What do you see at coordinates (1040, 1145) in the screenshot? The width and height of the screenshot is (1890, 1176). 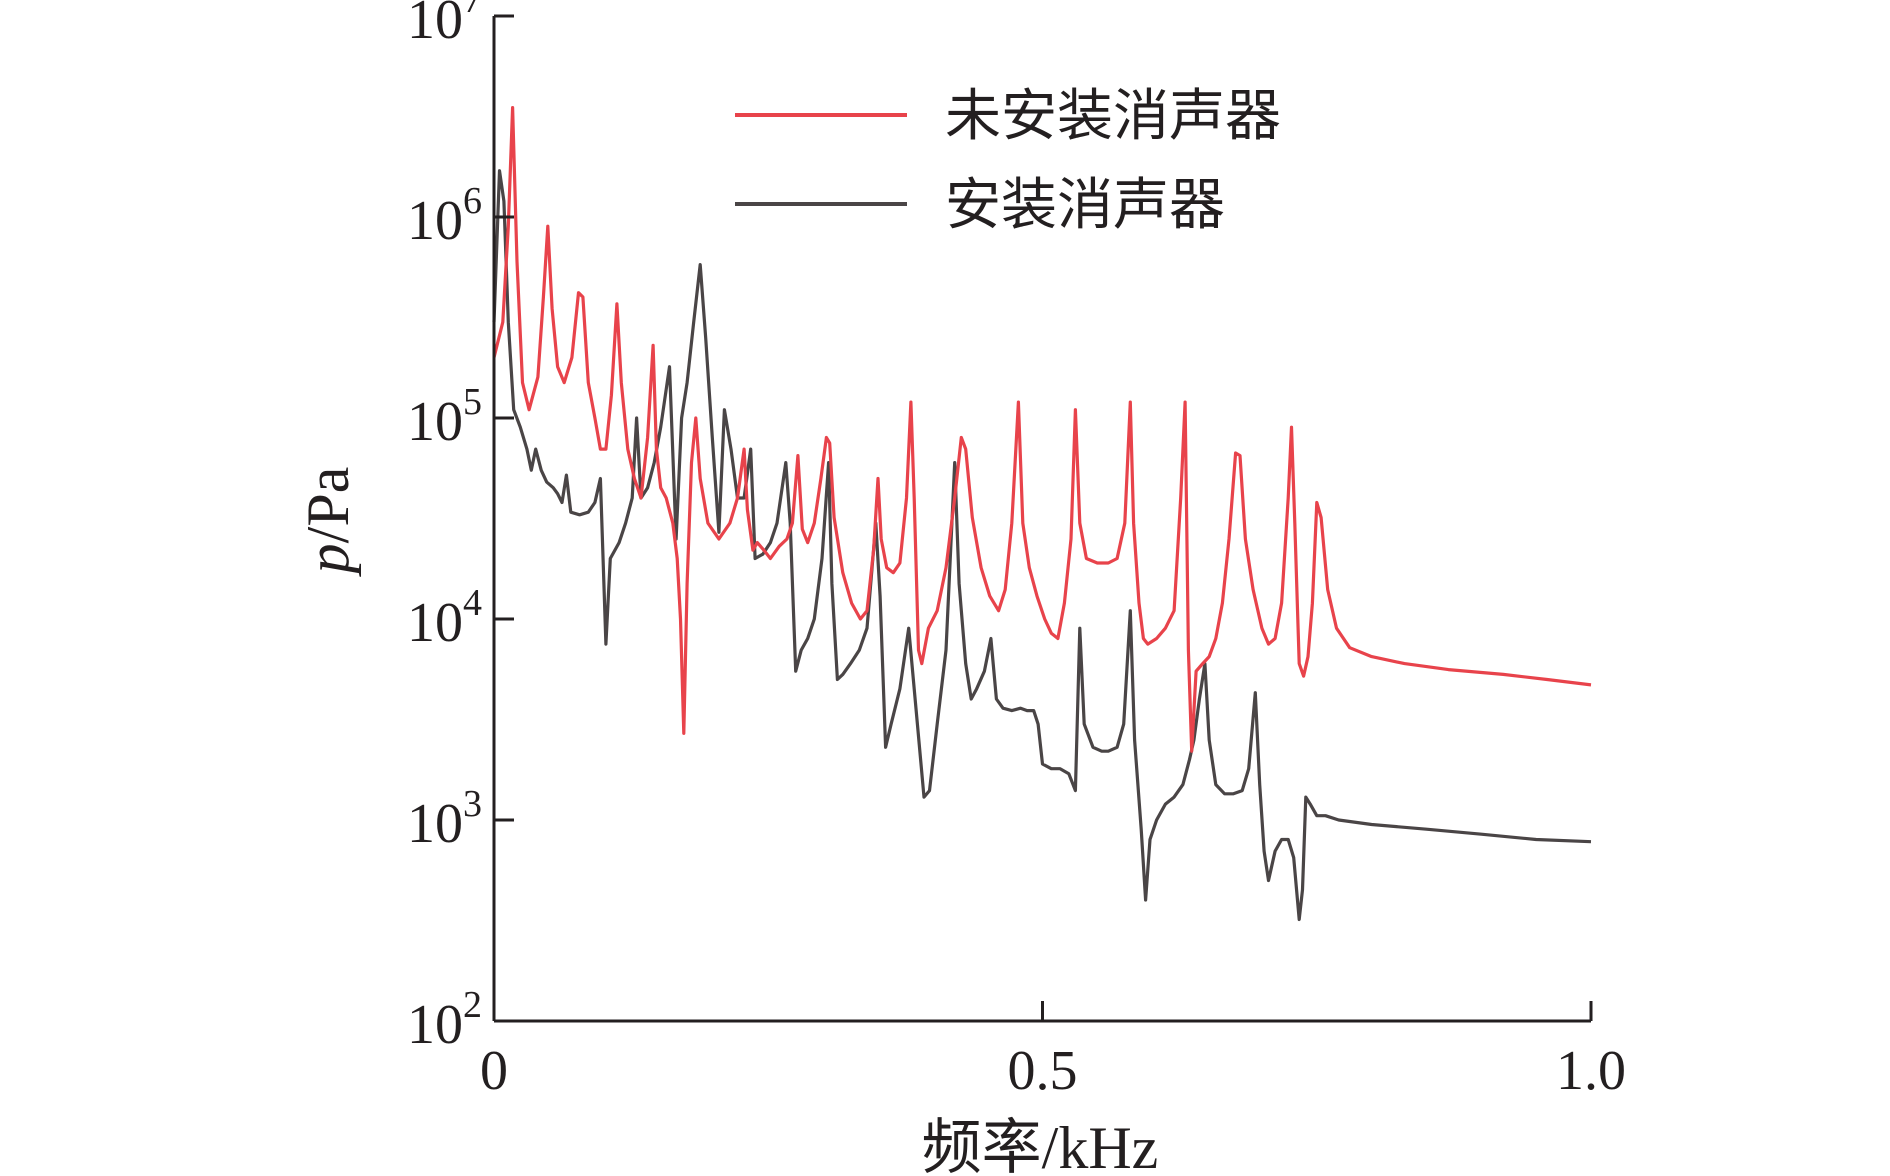 I see `x-axis-title: 频率/kHz` at bounding box center [1040, 1145].